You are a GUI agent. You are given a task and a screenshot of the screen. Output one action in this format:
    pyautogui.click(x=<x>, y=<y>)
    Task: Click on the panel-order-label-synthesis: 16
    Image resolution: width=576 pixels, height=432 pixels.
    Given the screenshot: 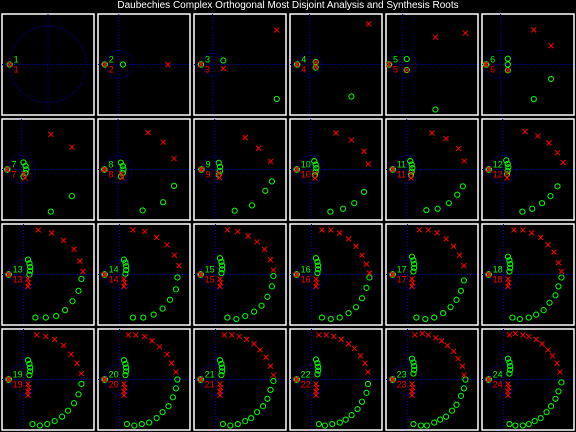 What is the action you would take?
    pyautogui.click(x=306, y=280)
    